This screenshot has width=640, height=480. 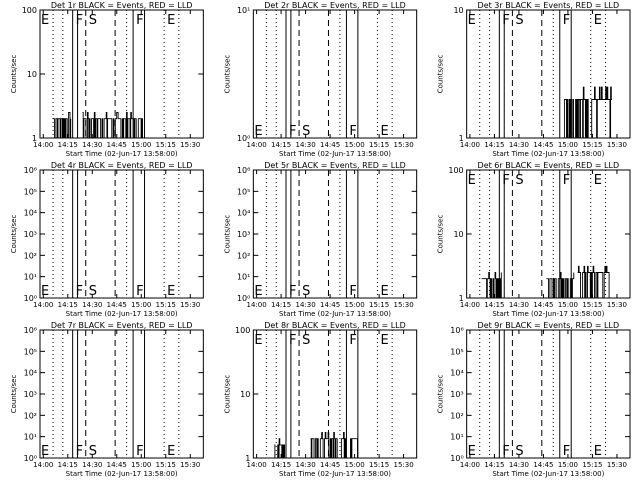 I want to click on panel-title: Det 2r BLACK = Events, RED = LLD, so click(x=335, y=5).